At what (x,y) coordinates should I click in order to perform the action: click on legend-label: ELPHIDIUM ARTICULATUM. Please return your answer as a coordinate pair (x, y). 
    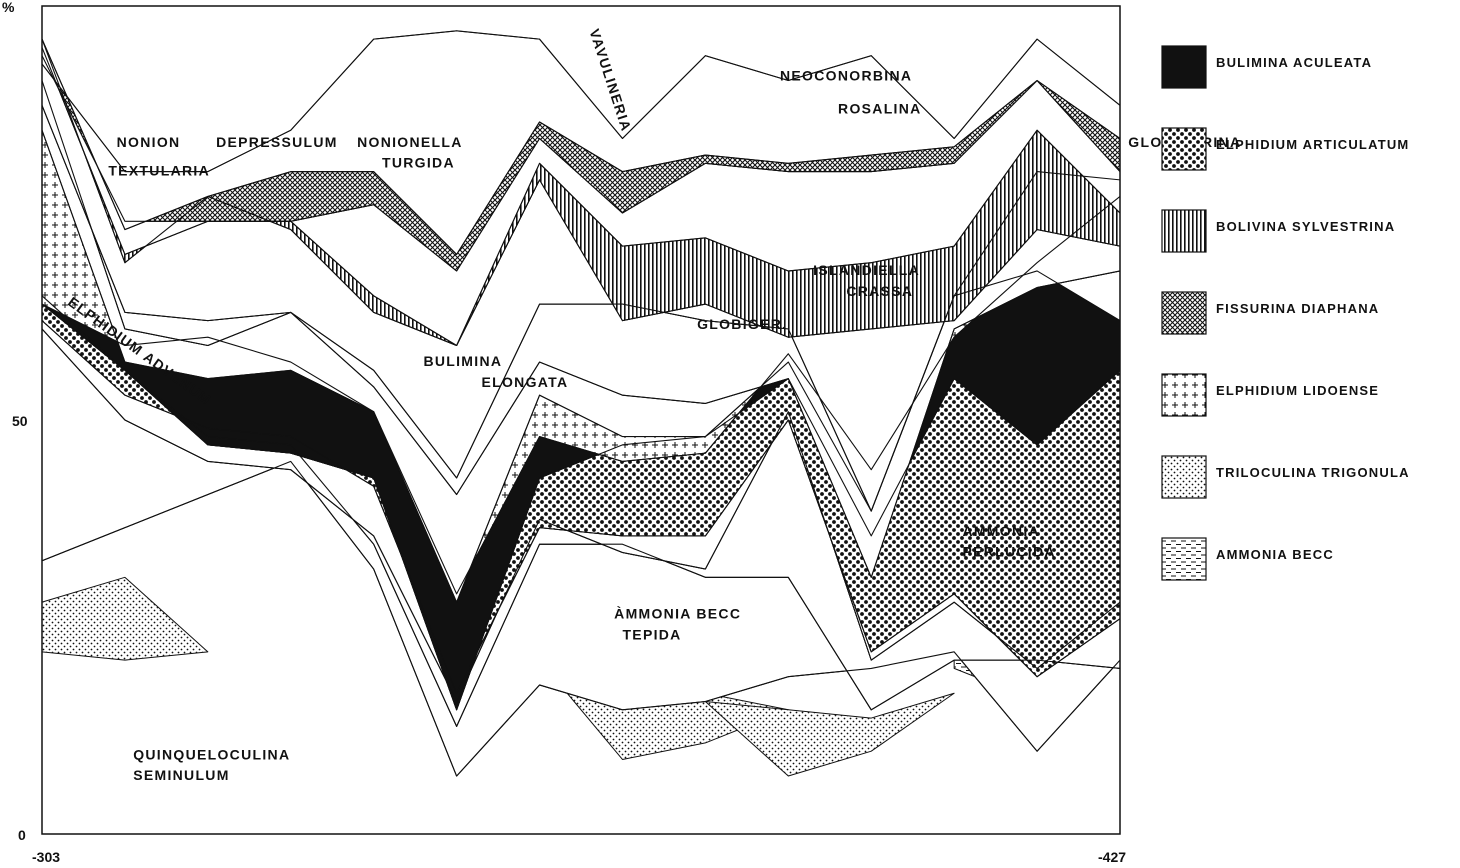
    Looking at the image, I should click on (1312, 144).